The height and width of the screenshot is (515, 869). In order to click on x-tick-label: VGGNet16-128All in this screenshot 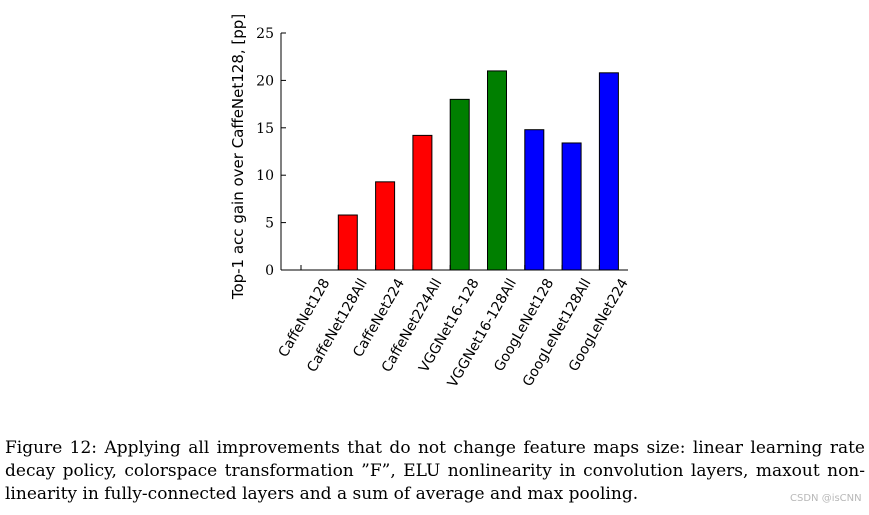, I will do `click(482, 333)`.